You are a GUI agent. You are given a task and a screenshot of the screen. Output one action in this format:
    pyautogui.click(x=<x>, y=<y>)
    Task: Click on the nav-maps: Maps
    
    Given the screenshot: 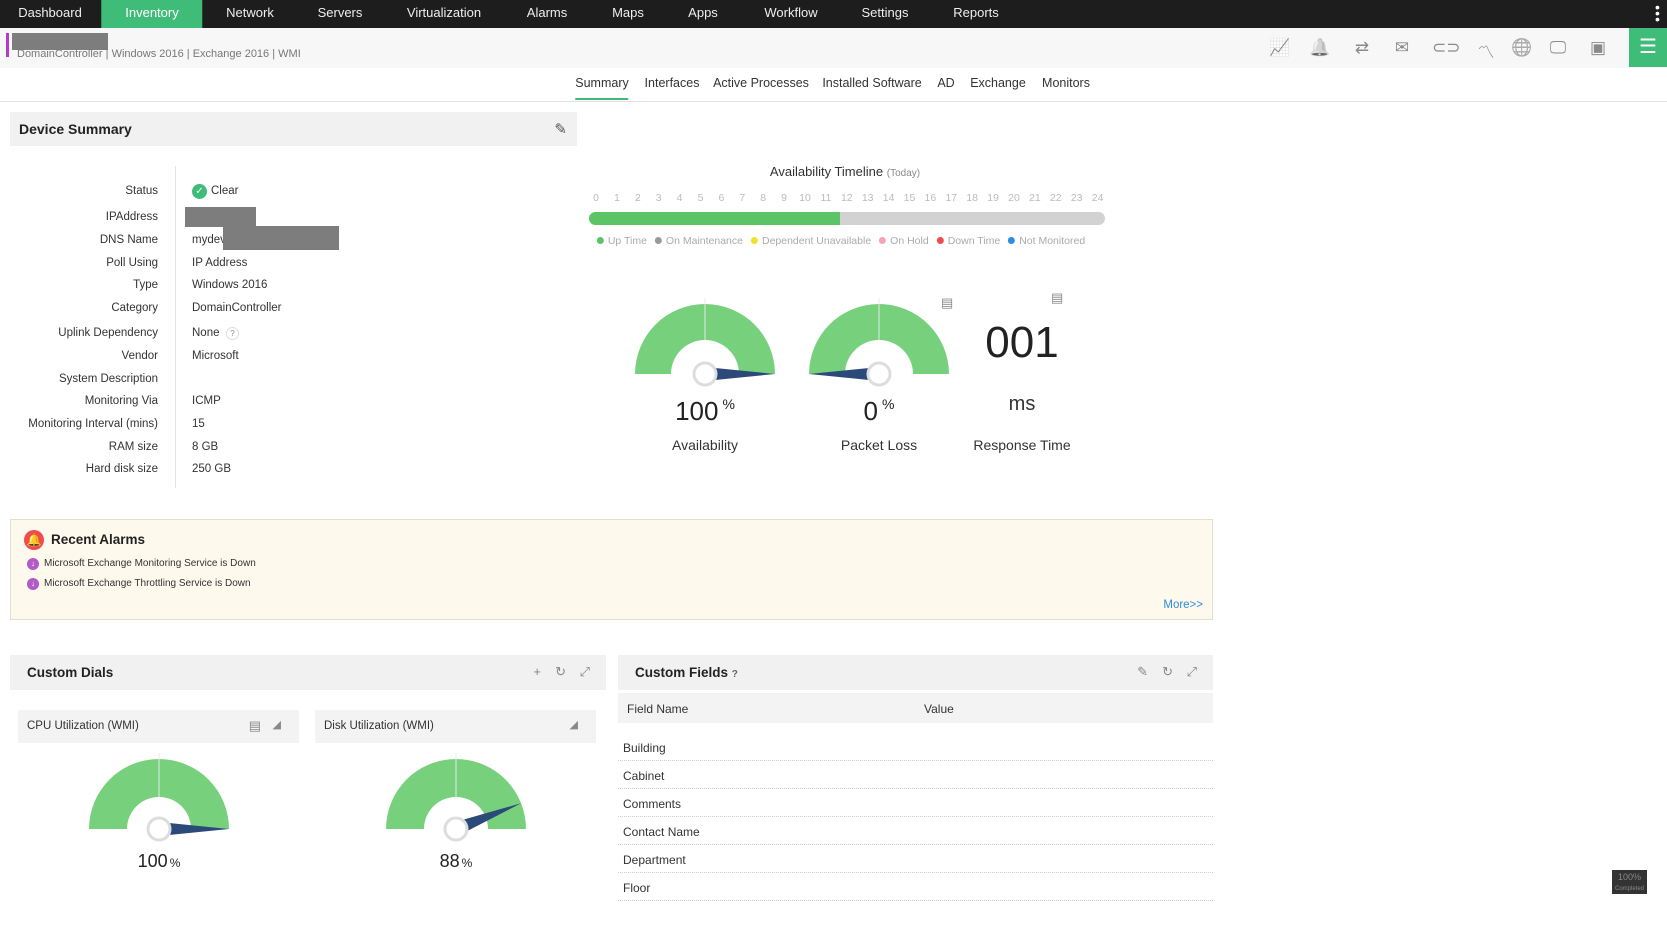 What is the action you would take?
    pyautogui.click(x=628, y=12)
    